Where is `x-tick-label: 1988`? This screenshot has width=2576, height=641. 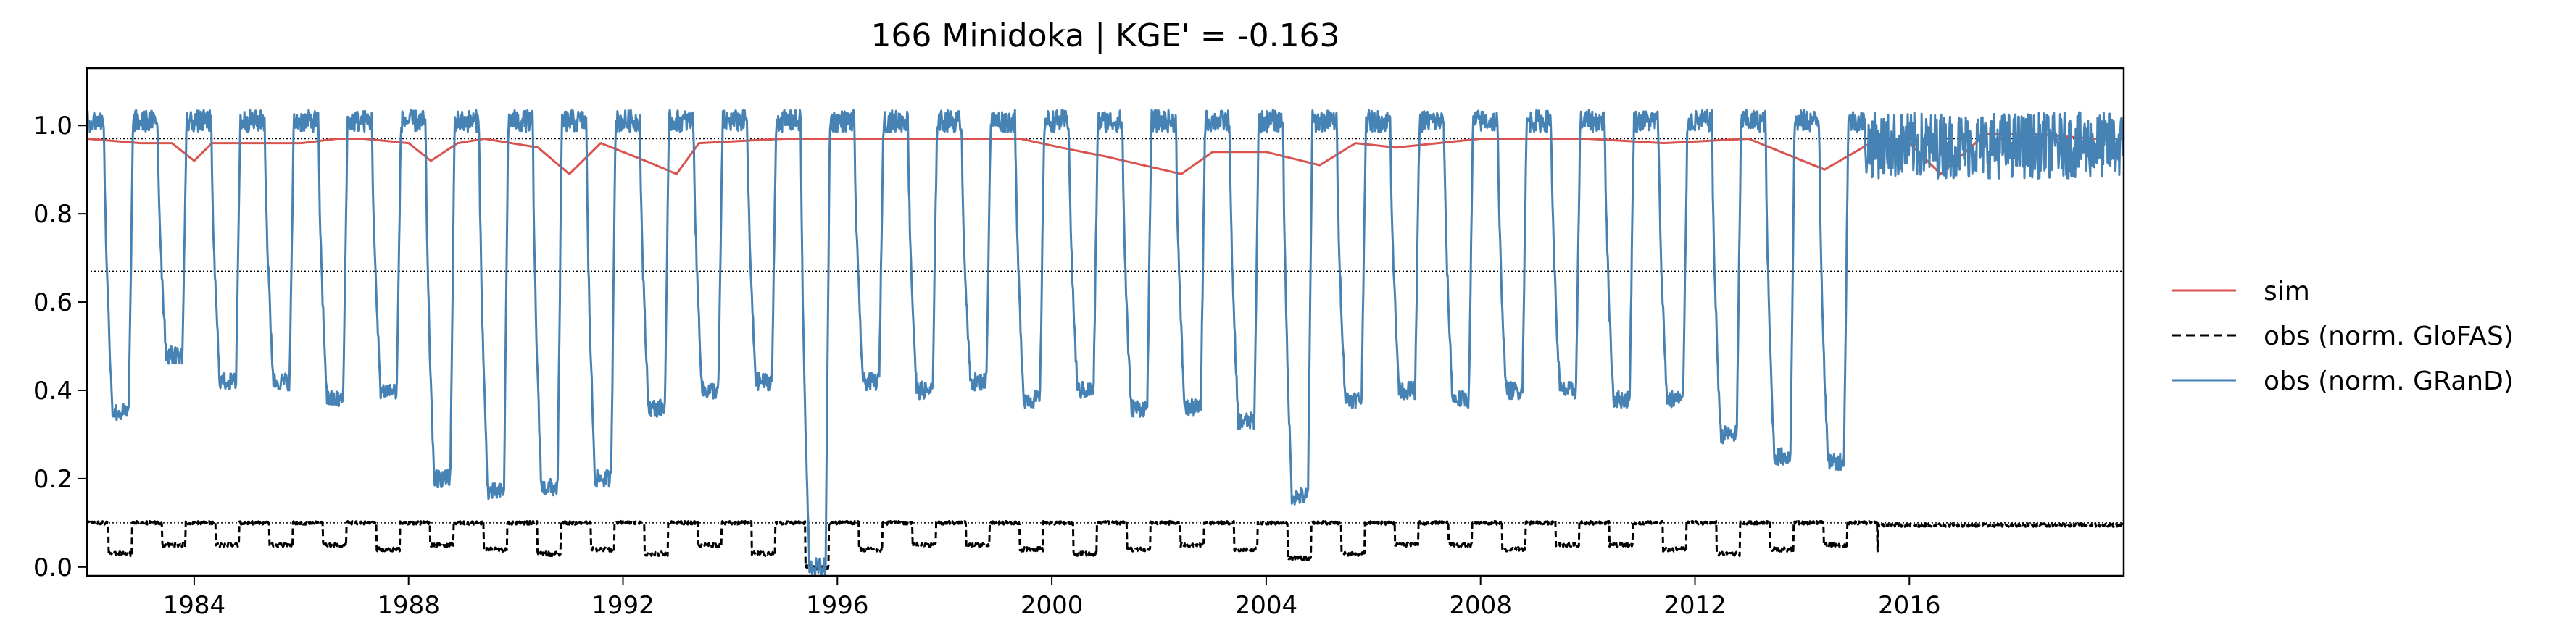
x-tick-label: 1988 is located at coordinates (408, 605).